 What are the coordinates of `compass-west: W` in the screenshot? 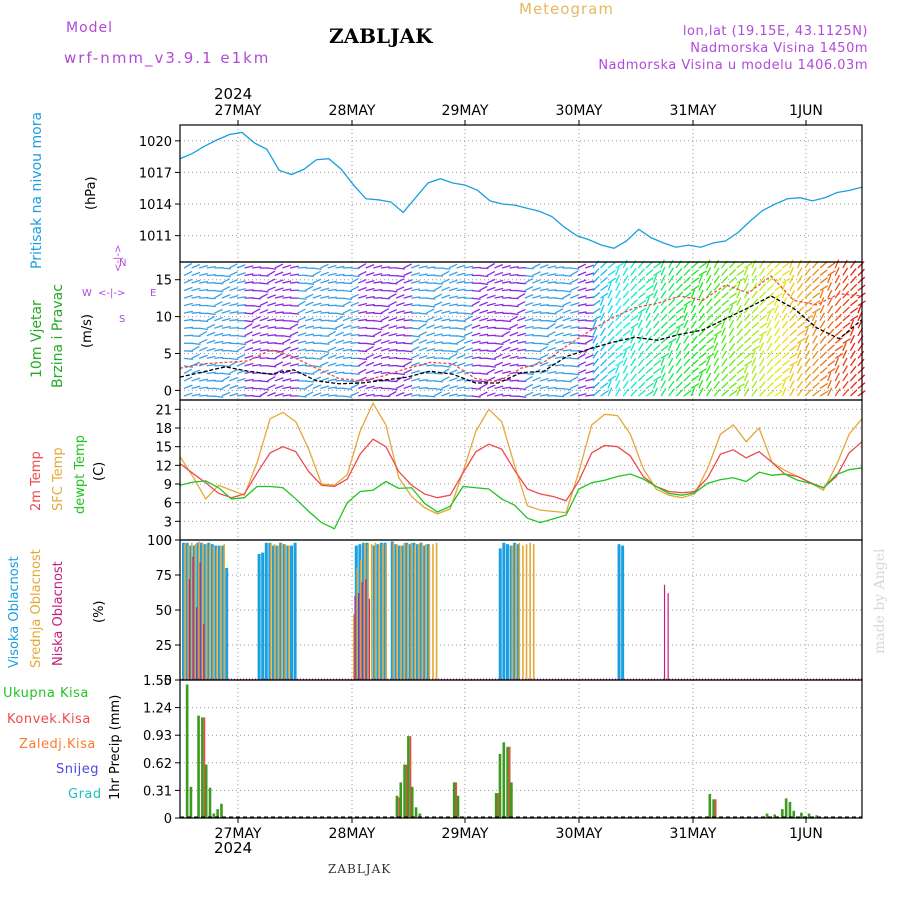 It's located at (87, 293).